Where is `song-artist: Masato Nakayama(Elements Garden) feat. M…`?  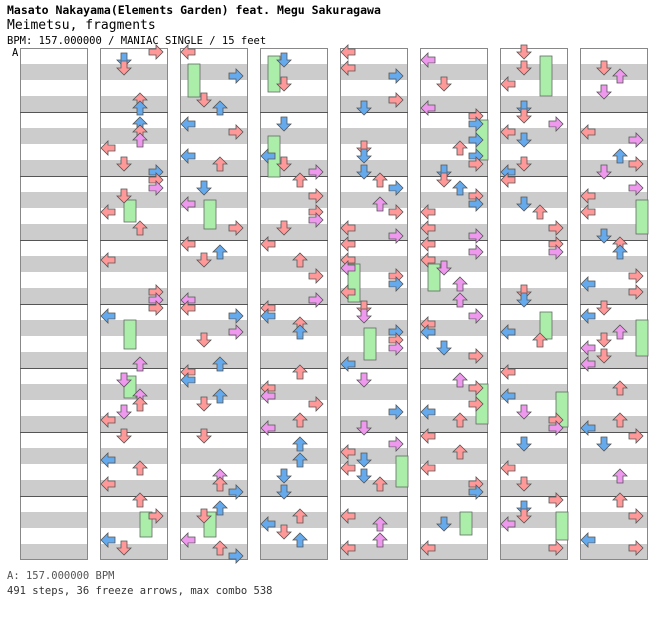
song-artist: Masato Nakayama(Elements Garden) feat. M… is located at coordinates (194, 10).